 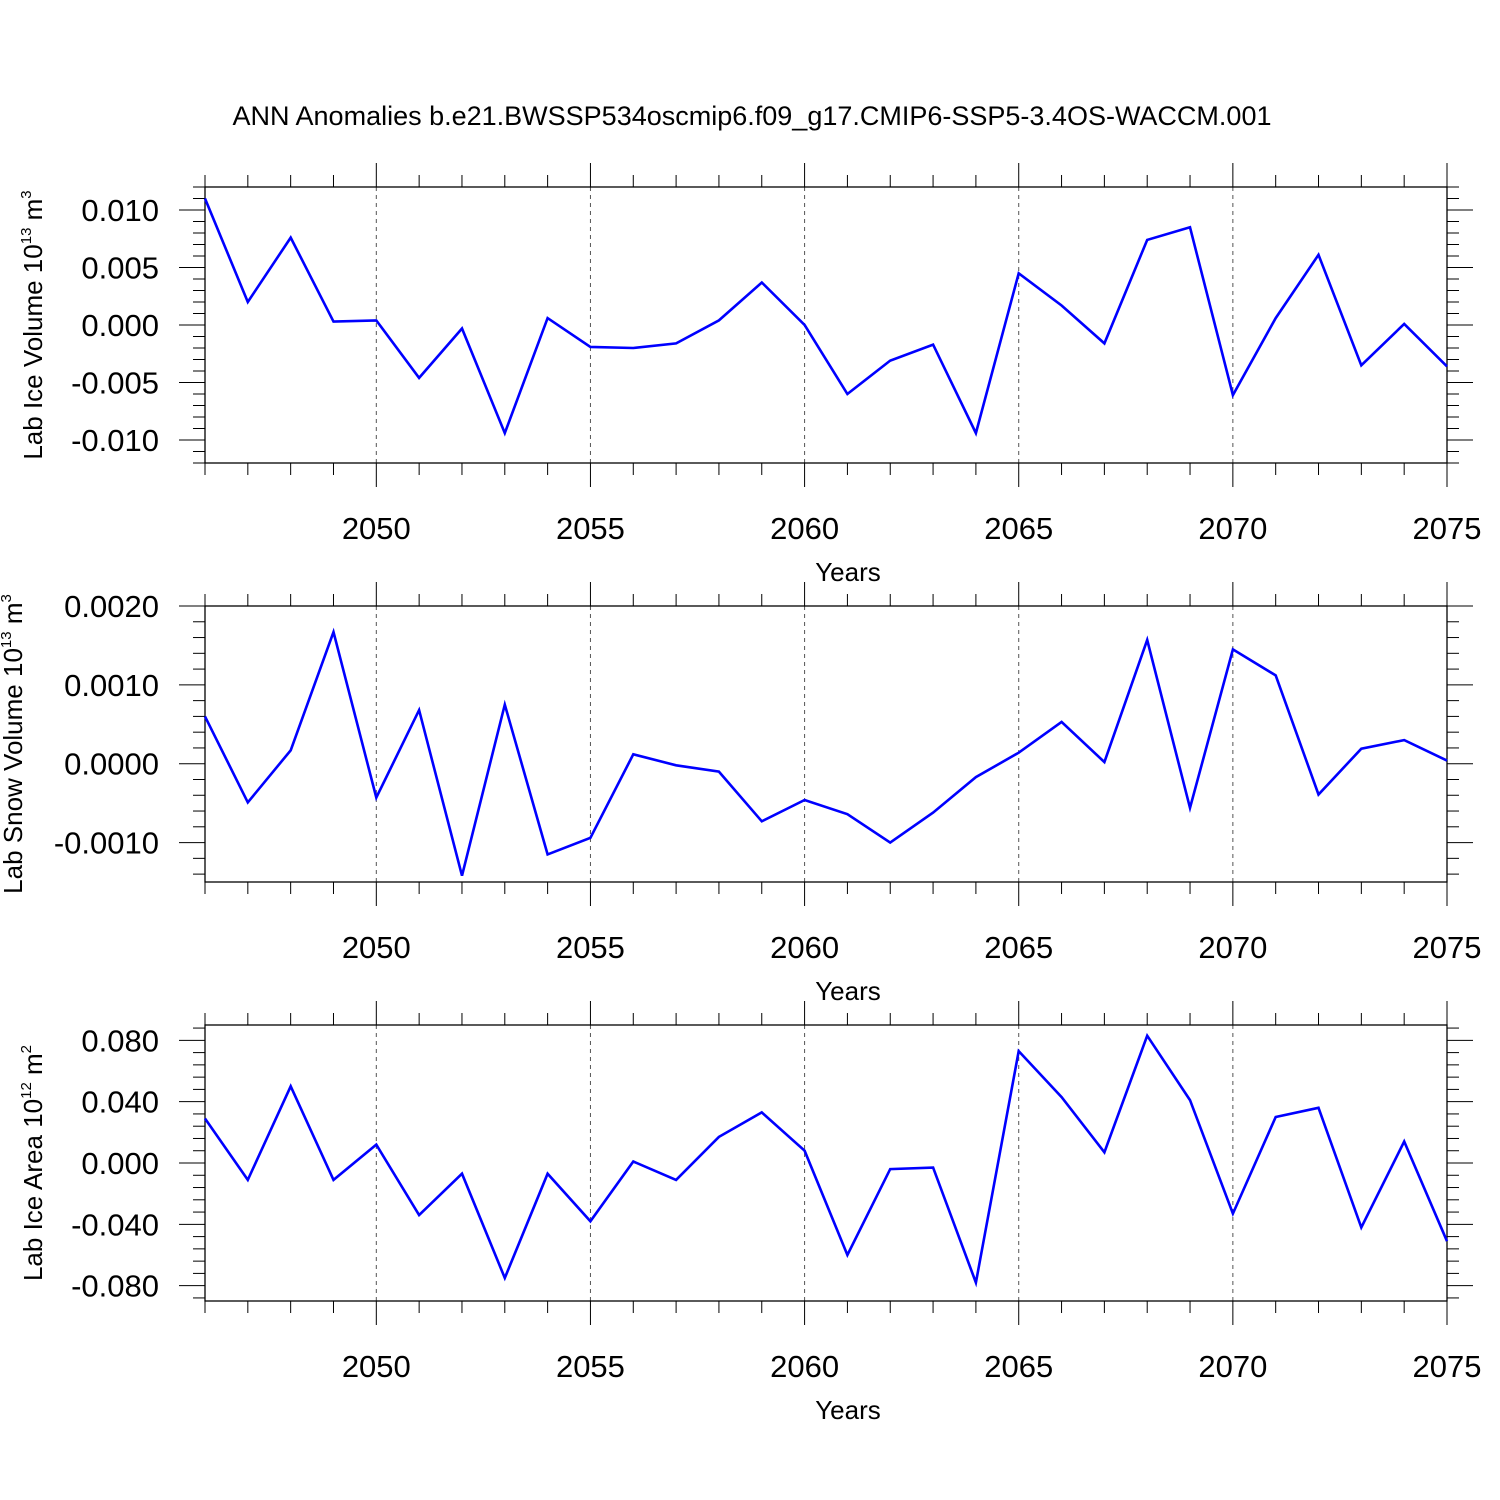 I want to click on y-tick-label: 0.080, so click(x=120, y=1040).